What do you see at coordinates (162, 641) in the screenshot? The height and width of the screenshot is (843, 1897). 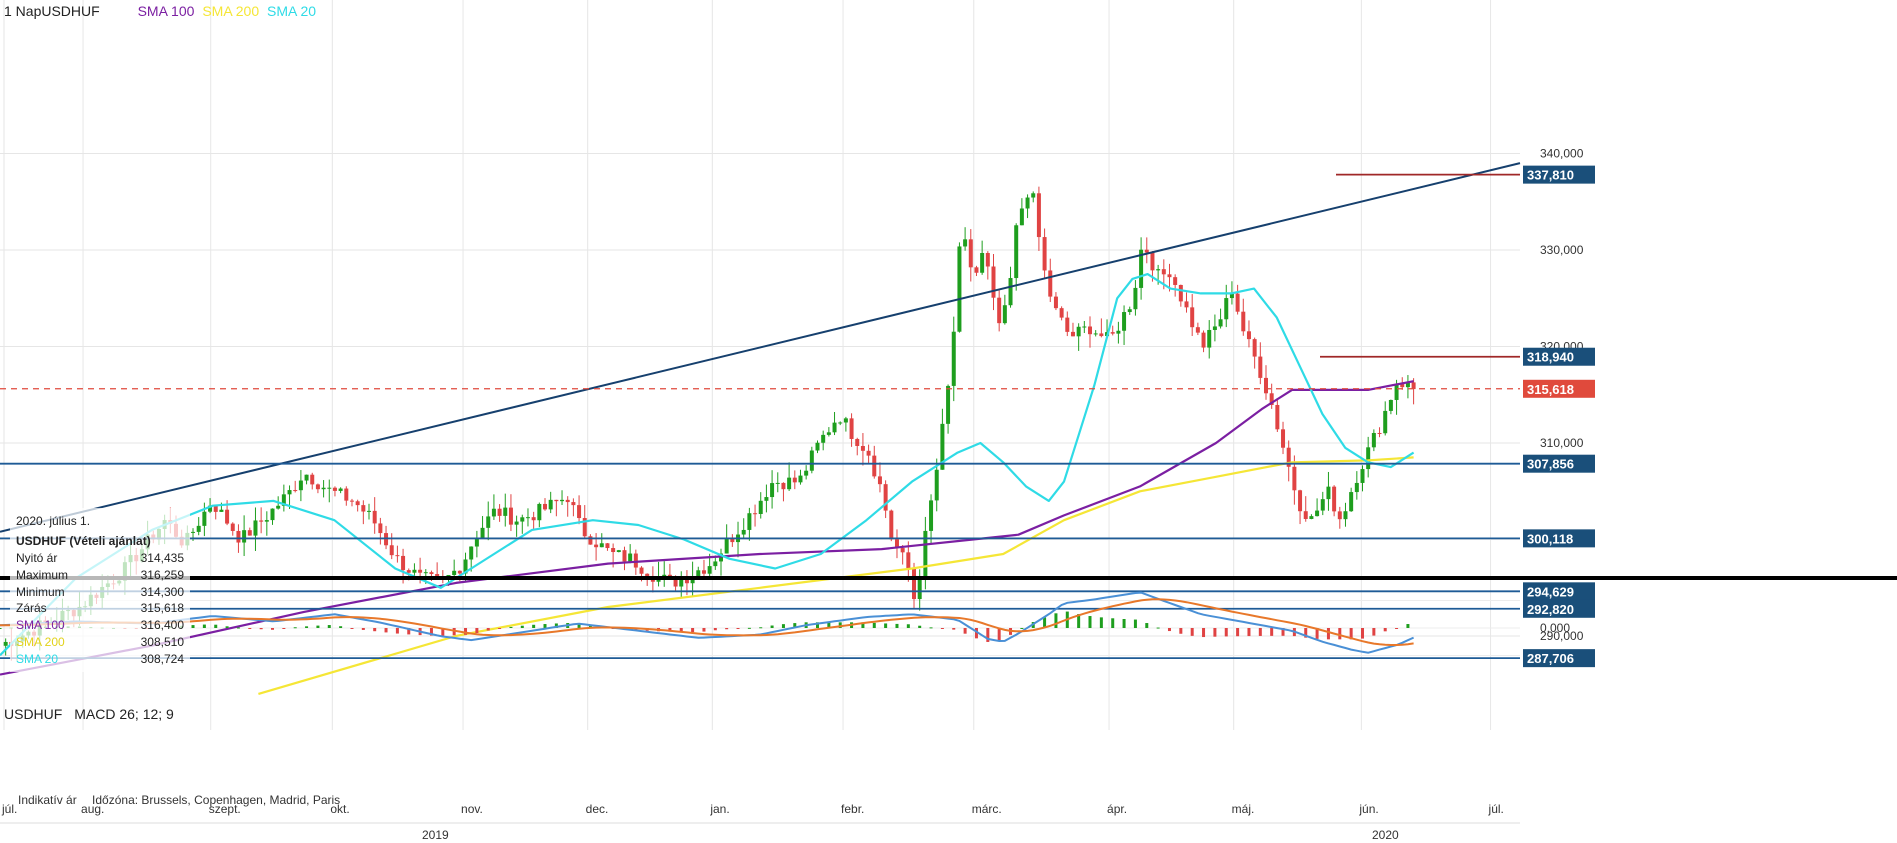 I see `info-sma200-value: 308,510` at bounding box center [162, 641].